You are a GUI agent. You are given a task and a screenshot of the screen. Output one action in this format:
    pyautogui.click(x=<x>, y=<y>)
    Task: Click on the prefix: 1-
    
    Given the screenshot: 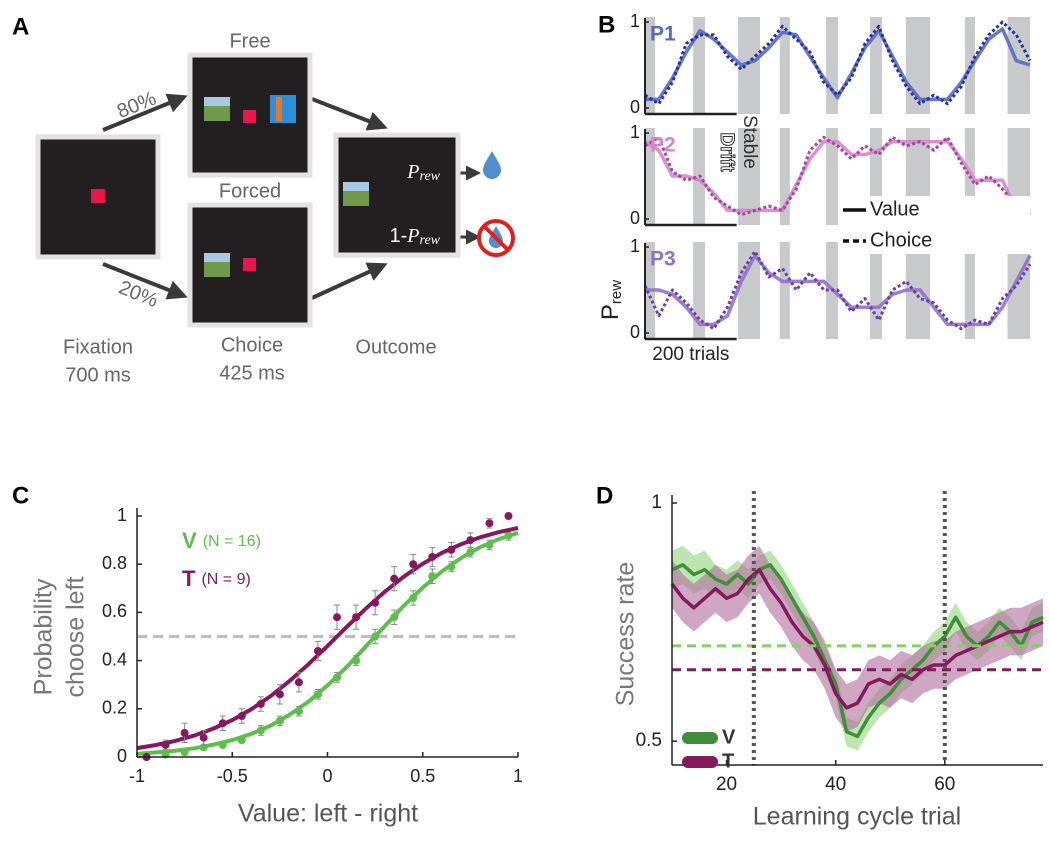 What is the action you would take?
    pyautogui.click(x=399, y=236)
    